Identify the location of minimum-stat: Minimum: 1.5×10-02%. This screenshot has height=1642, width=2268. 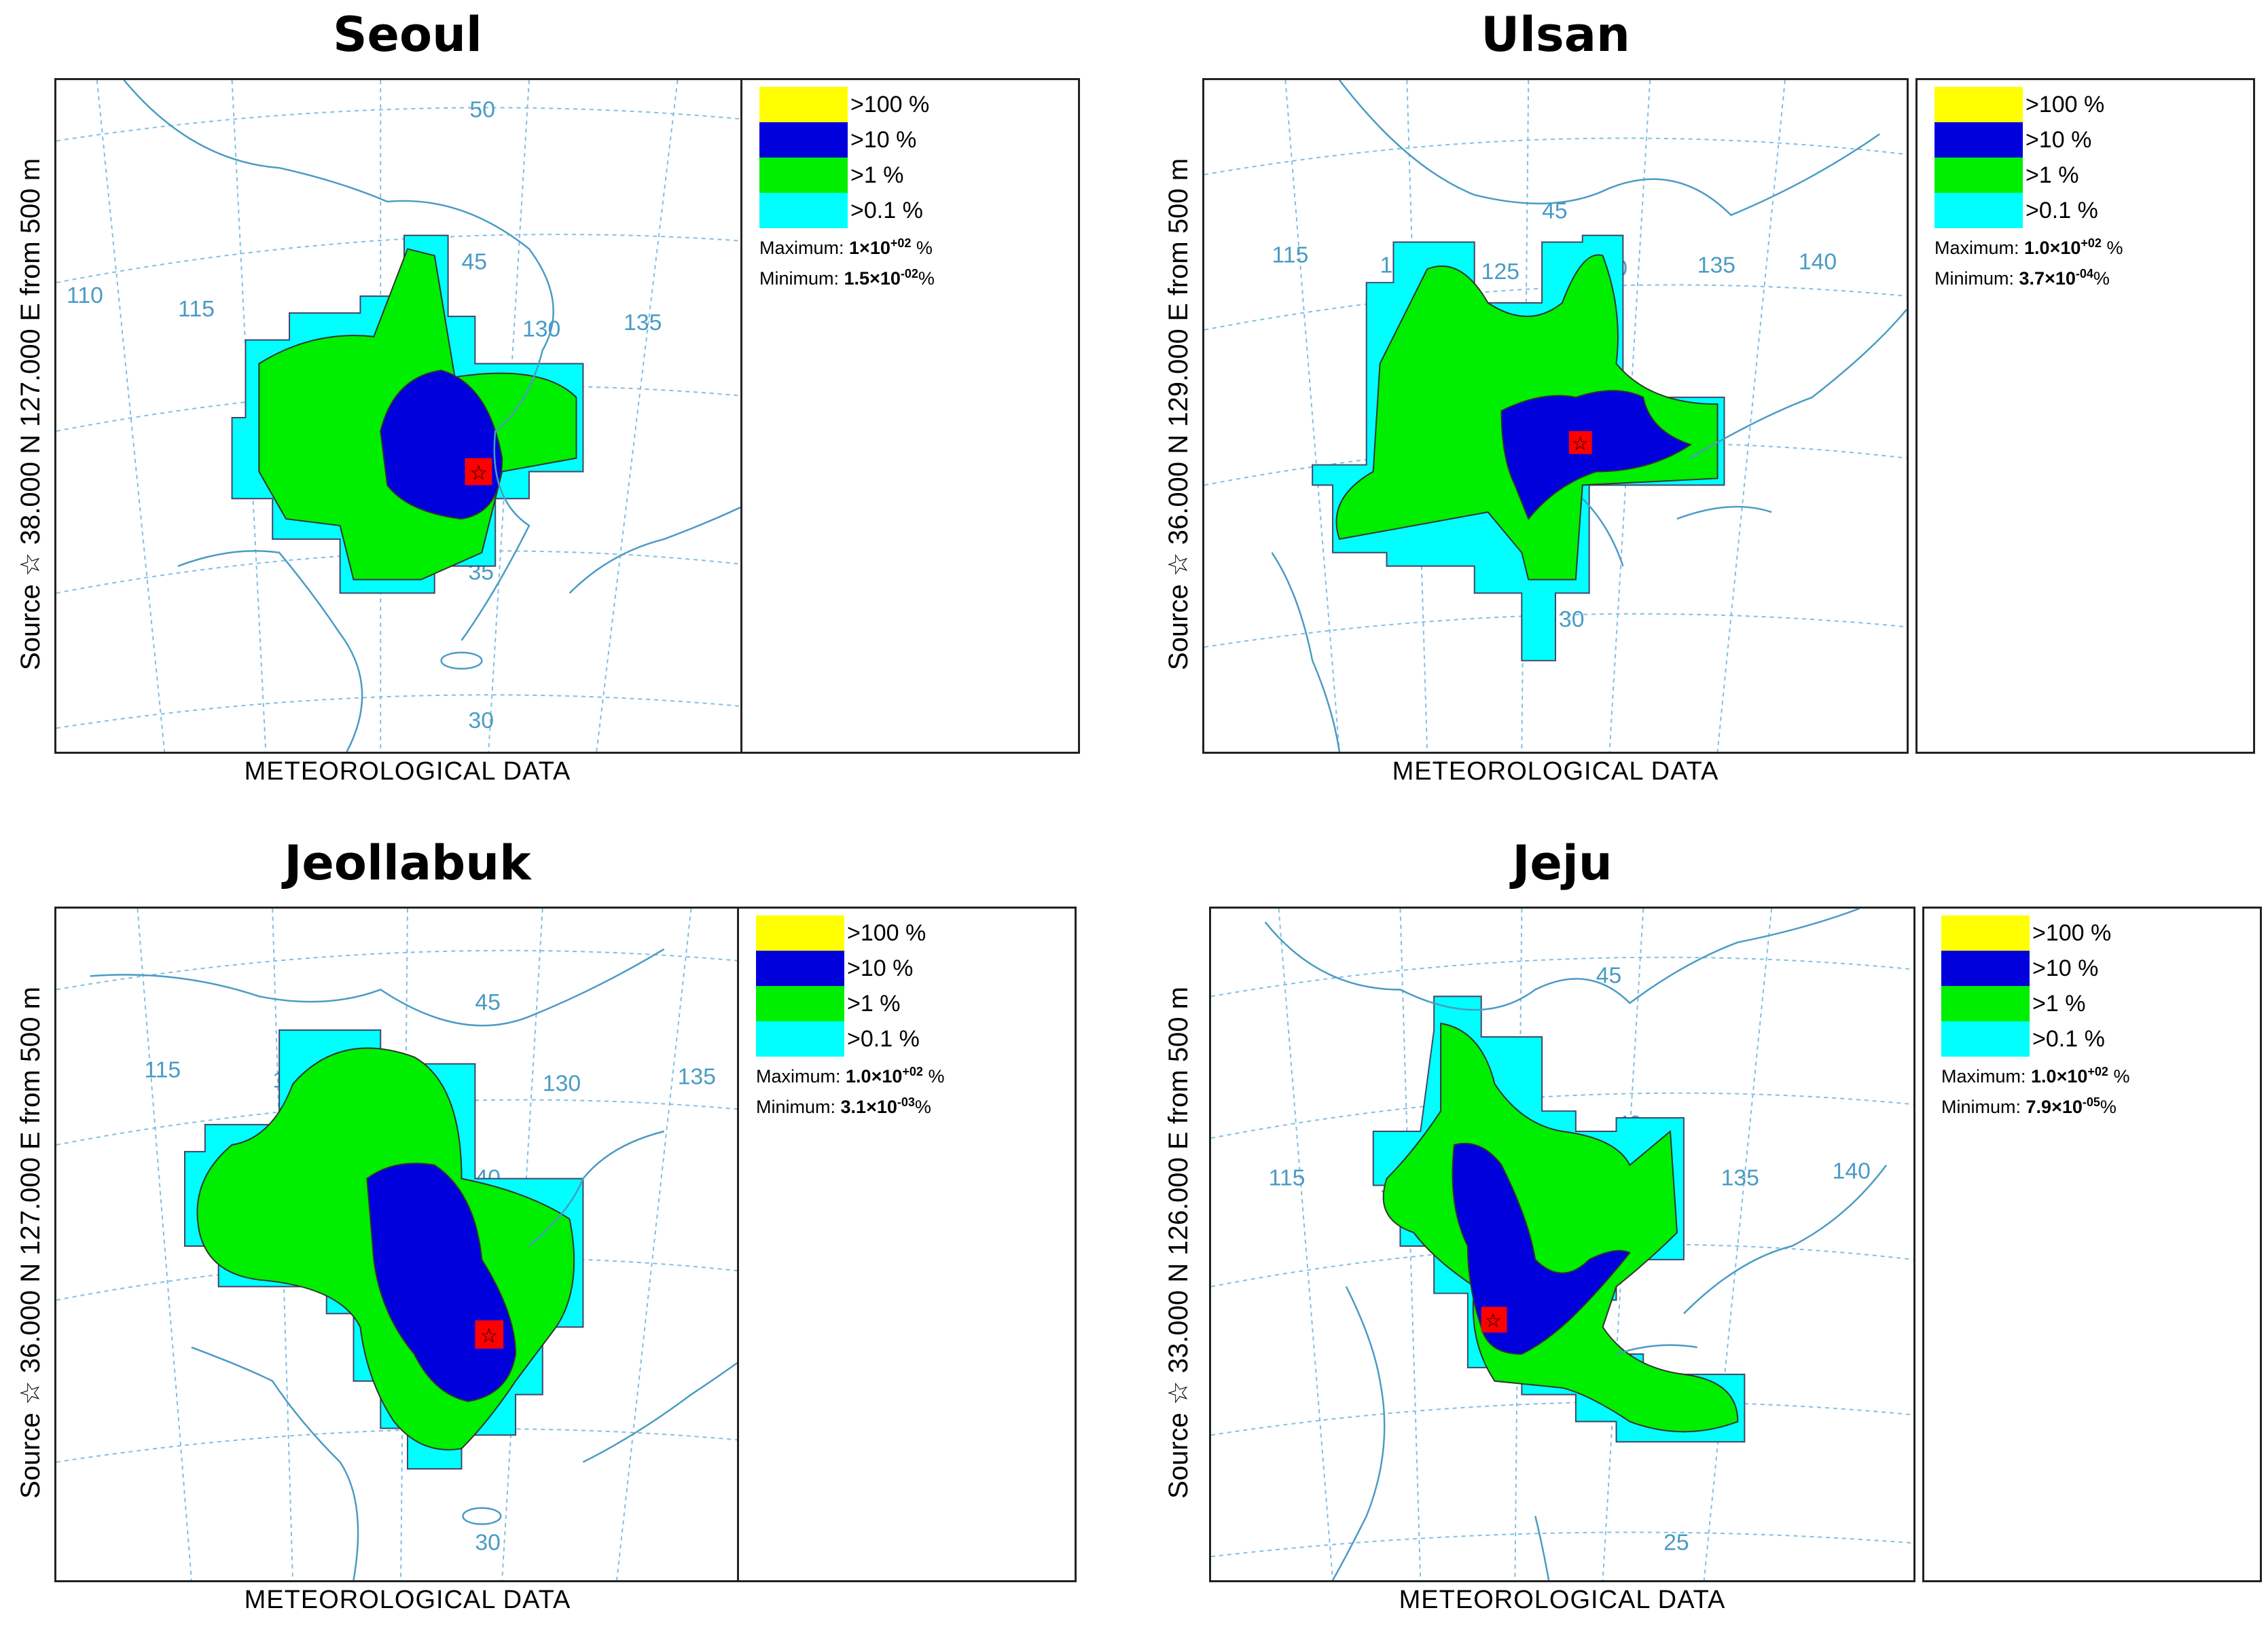
(847, 278).